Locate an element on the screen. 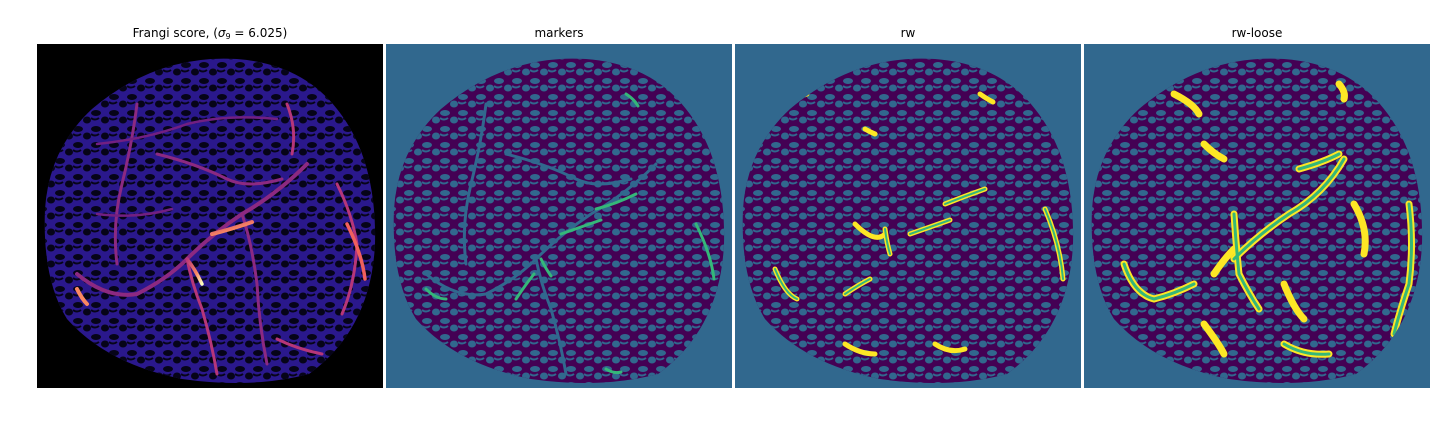 This screenshot has height=432, width=1440. frangi-panel-title: Frangi score, (σ9 = 6.025) is located at coordinates (210, 33).